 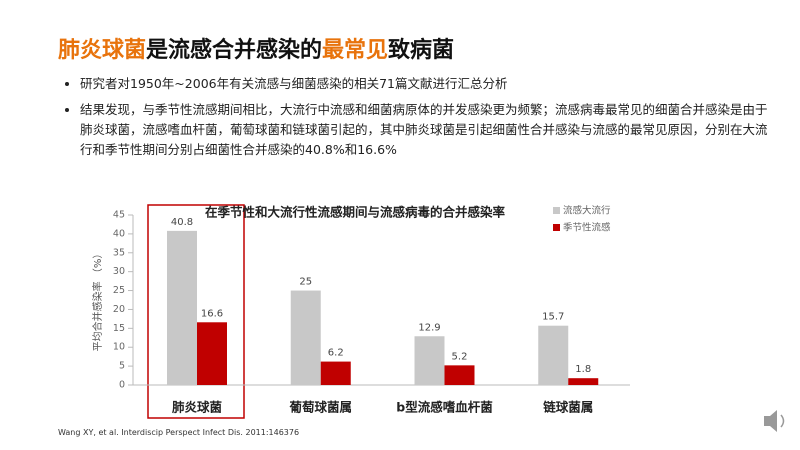 I want to click on x-tick-label: b型流感嗜血杆菌, so click(x=444, y=407).